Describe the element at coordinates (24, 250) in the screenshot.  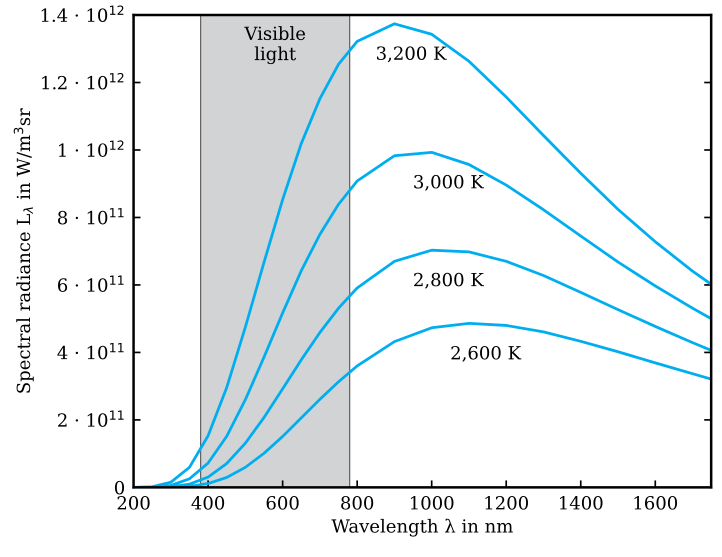
I see `y-axis-title: Spectral radiance L$_{λ}$ in W/m$^{3}$sr` at that location.